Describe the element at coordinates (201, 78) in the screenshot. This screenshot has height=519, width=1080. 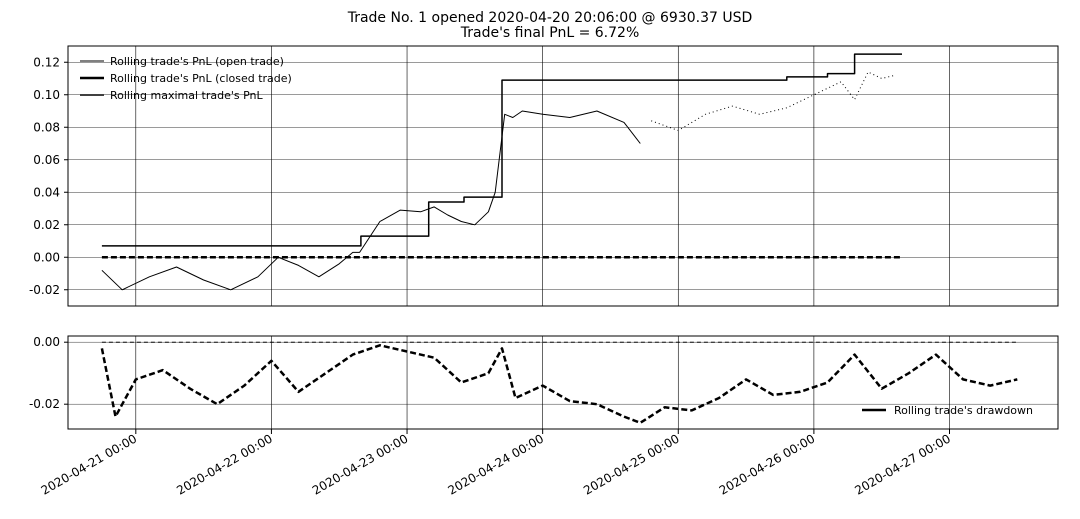
I see `legend-label-closed-trade: Rolling trade's PnL (closed trade)` at that location.